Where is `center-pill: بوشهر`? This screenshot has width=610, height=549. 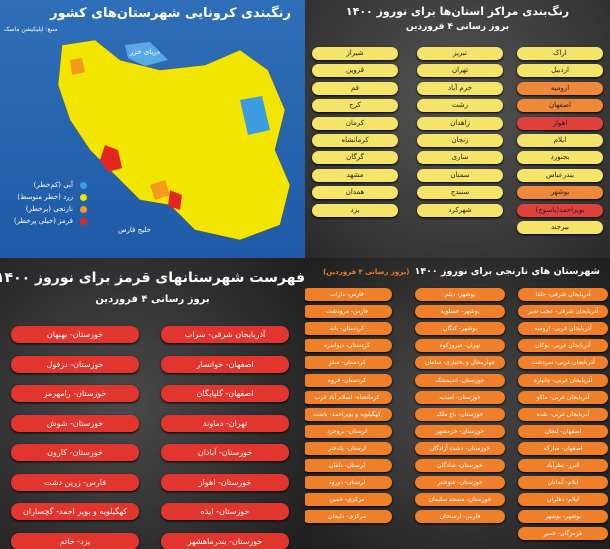 center-pill: بوشهر is located at coordinates (560, 193).